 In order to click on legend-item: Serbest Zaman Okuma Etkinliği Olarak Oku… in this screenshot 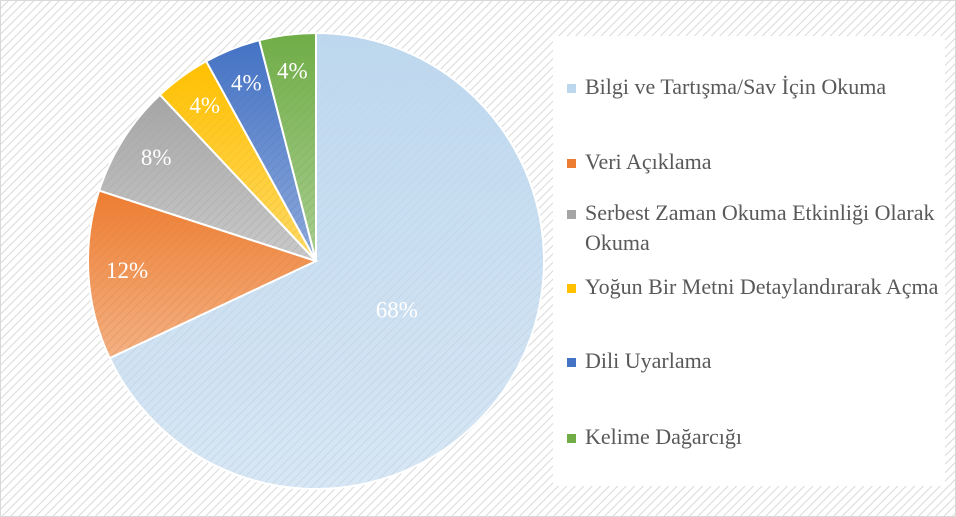, I will do `click(761, 228)`.